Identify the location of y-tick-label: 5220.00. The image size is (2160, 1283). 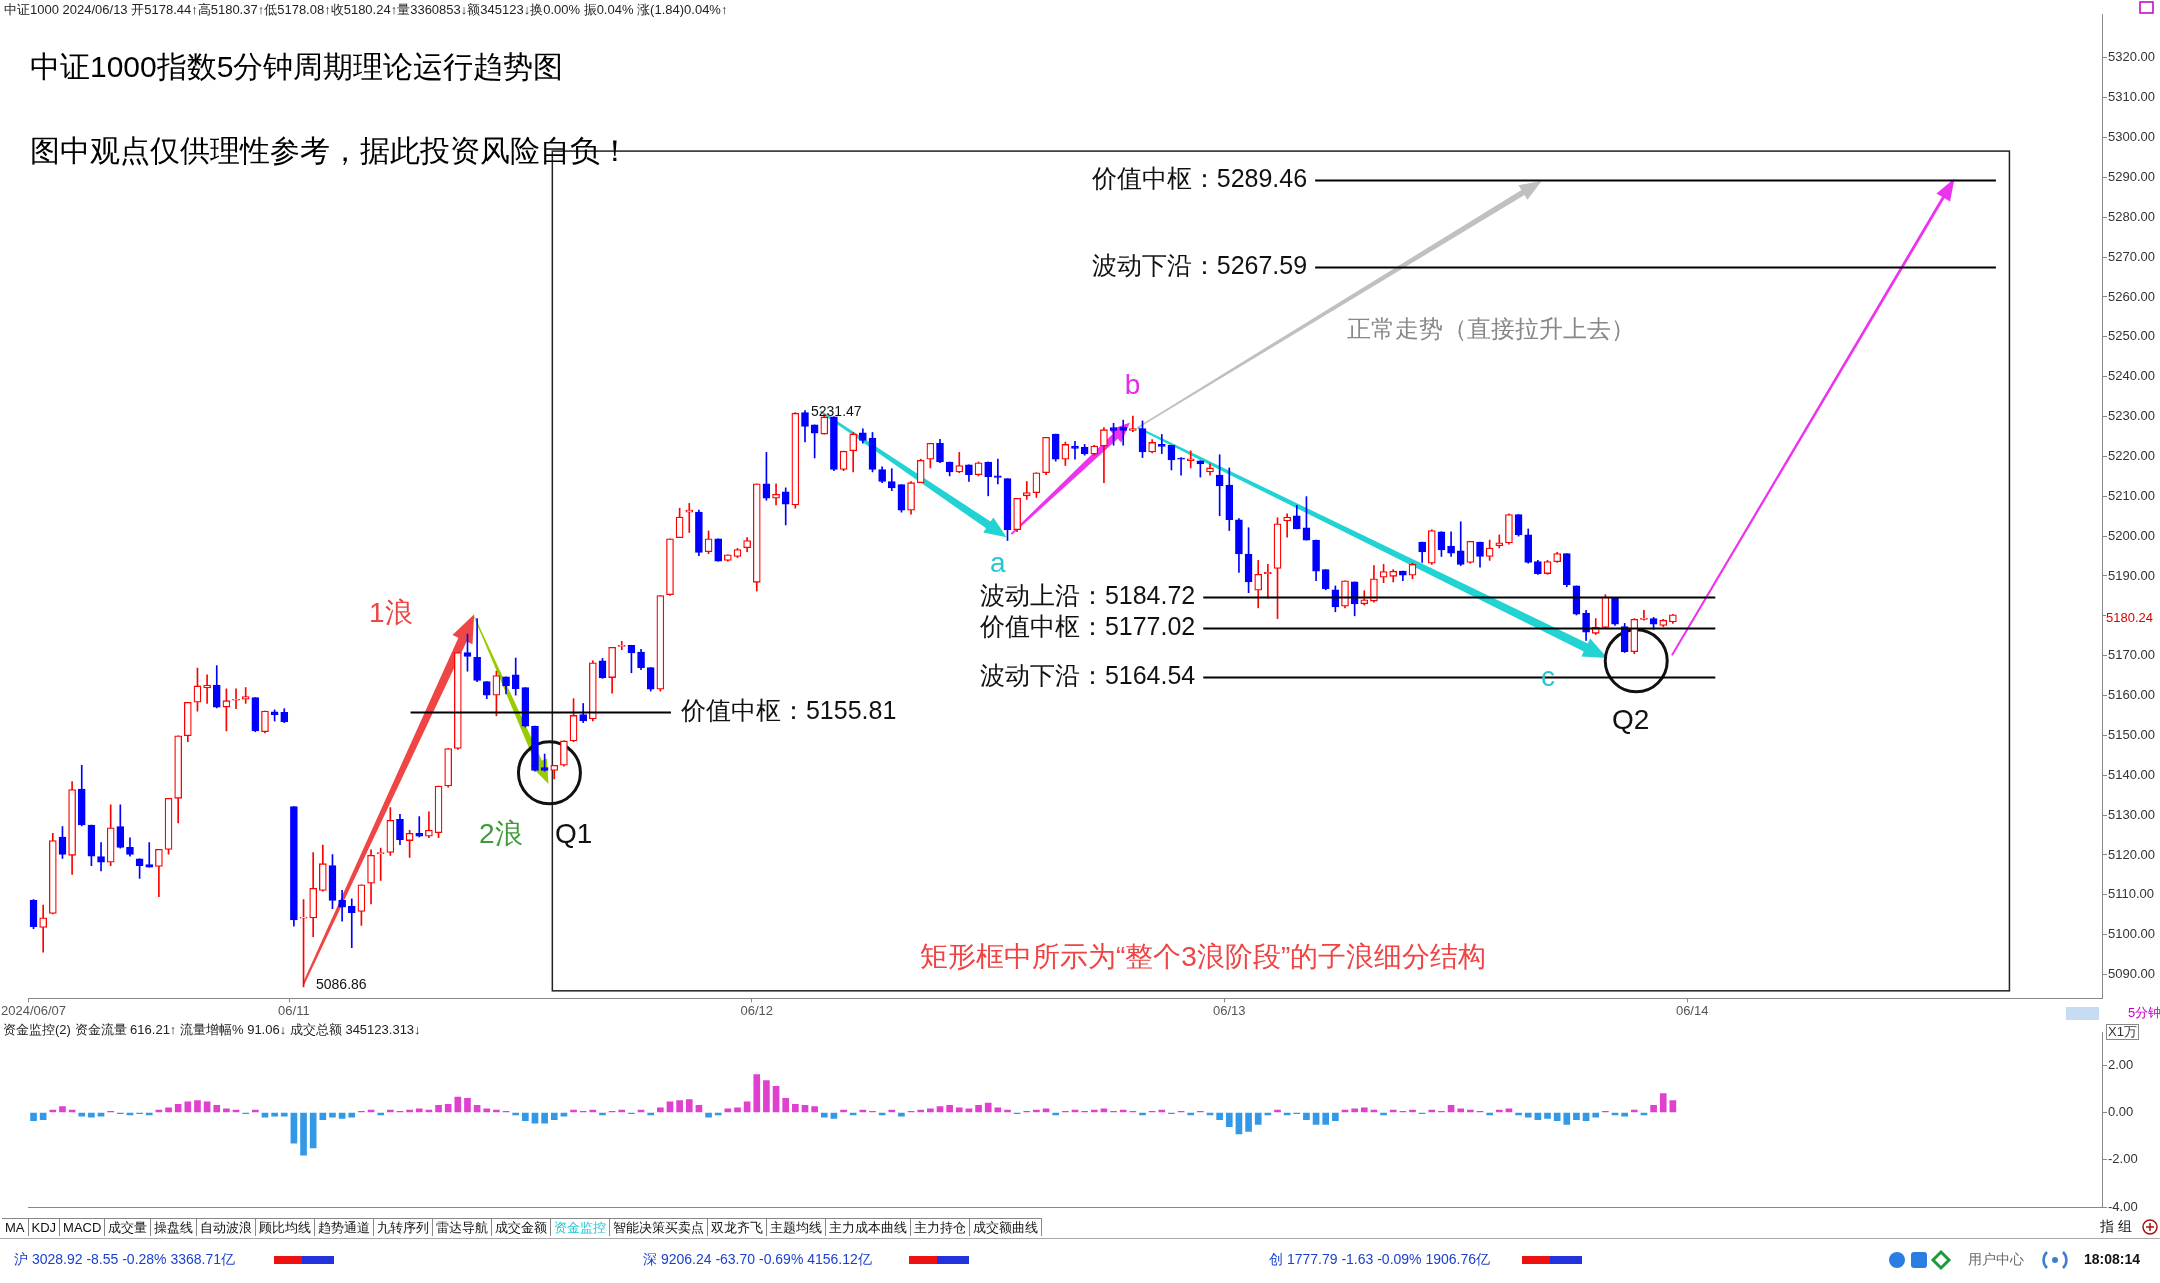
(2131, 455).